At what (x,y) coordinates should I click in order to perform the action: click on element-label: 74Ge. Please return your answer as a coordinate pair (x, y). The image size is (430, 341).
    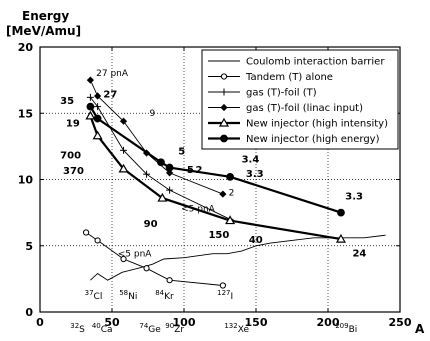
    Looking at the image, I should click on (150, 328).